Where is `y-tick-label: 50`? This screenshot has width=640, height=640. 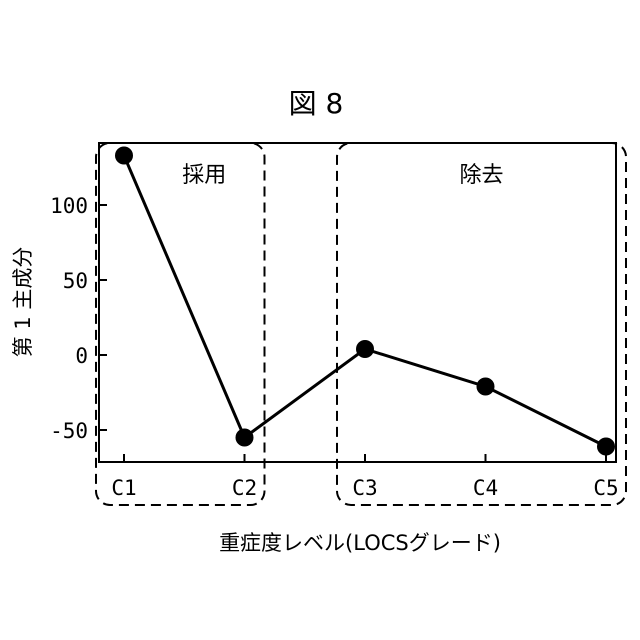
y-tick-label: 50 is located at coordinates (75, 281).